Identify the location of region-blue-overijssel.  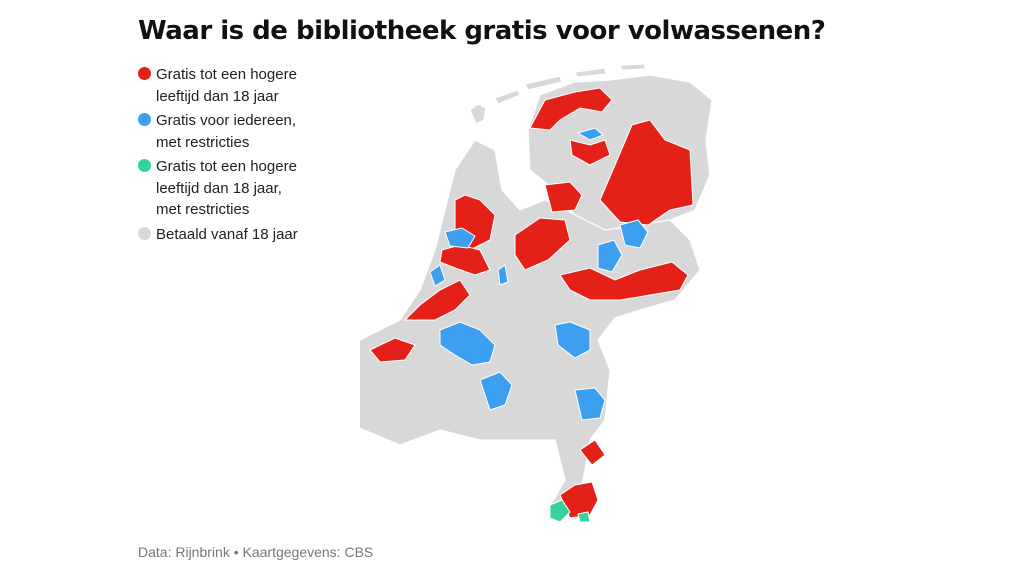
(634, 234).